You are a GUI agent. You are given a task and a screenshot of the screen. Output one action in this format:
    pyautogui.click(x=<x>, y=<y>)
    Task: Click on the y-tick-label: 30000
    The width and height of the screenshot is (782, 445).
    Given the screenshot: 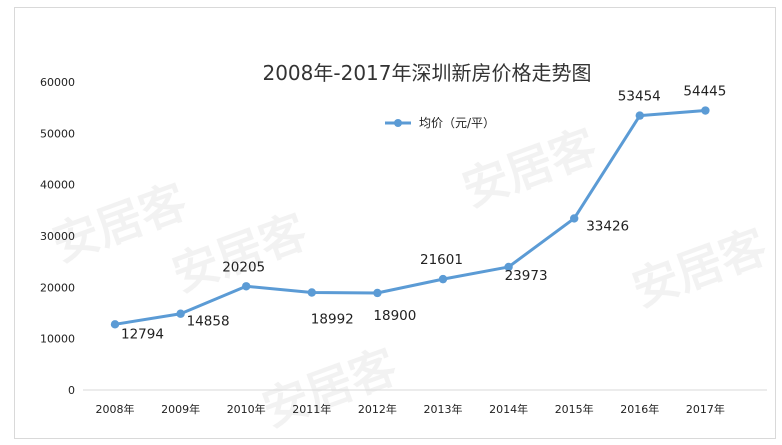 What is the action you would take?
    pyautogui.click(x=57, y=236)
    